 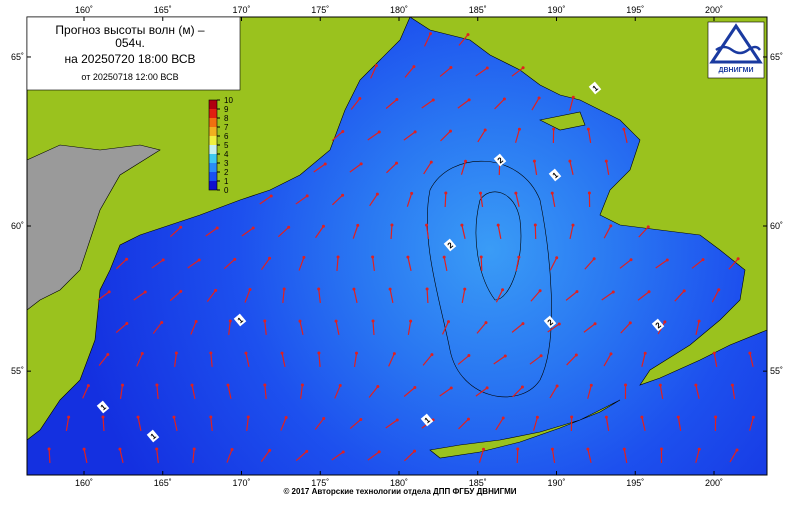 I want to click on title: Прогноз высоты волн (м) –, so click(x=130, y=30).